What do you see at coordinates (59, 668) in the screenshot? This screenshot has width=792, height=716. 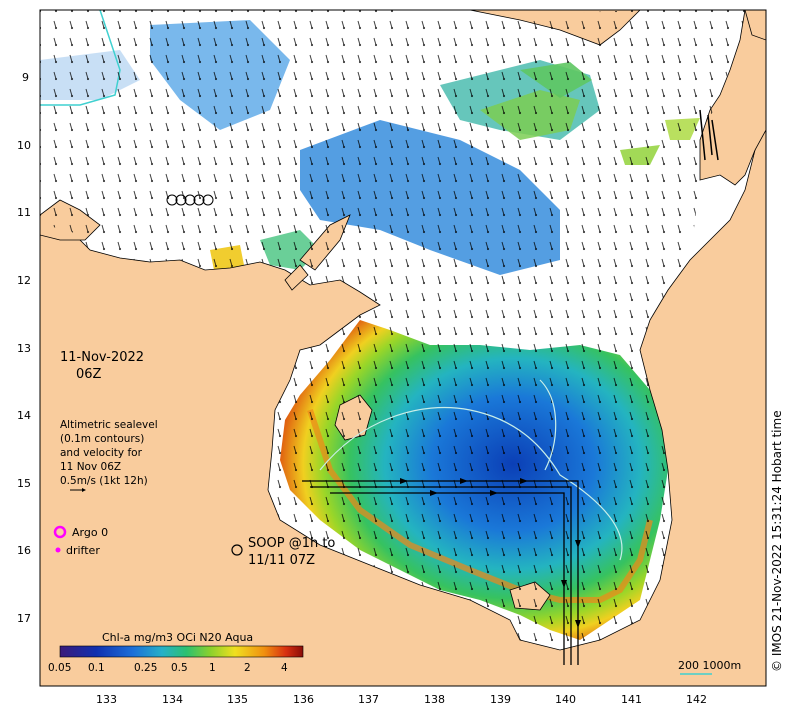 I see `colorbar-tick: 0.05` at bounding box center [59, 668].